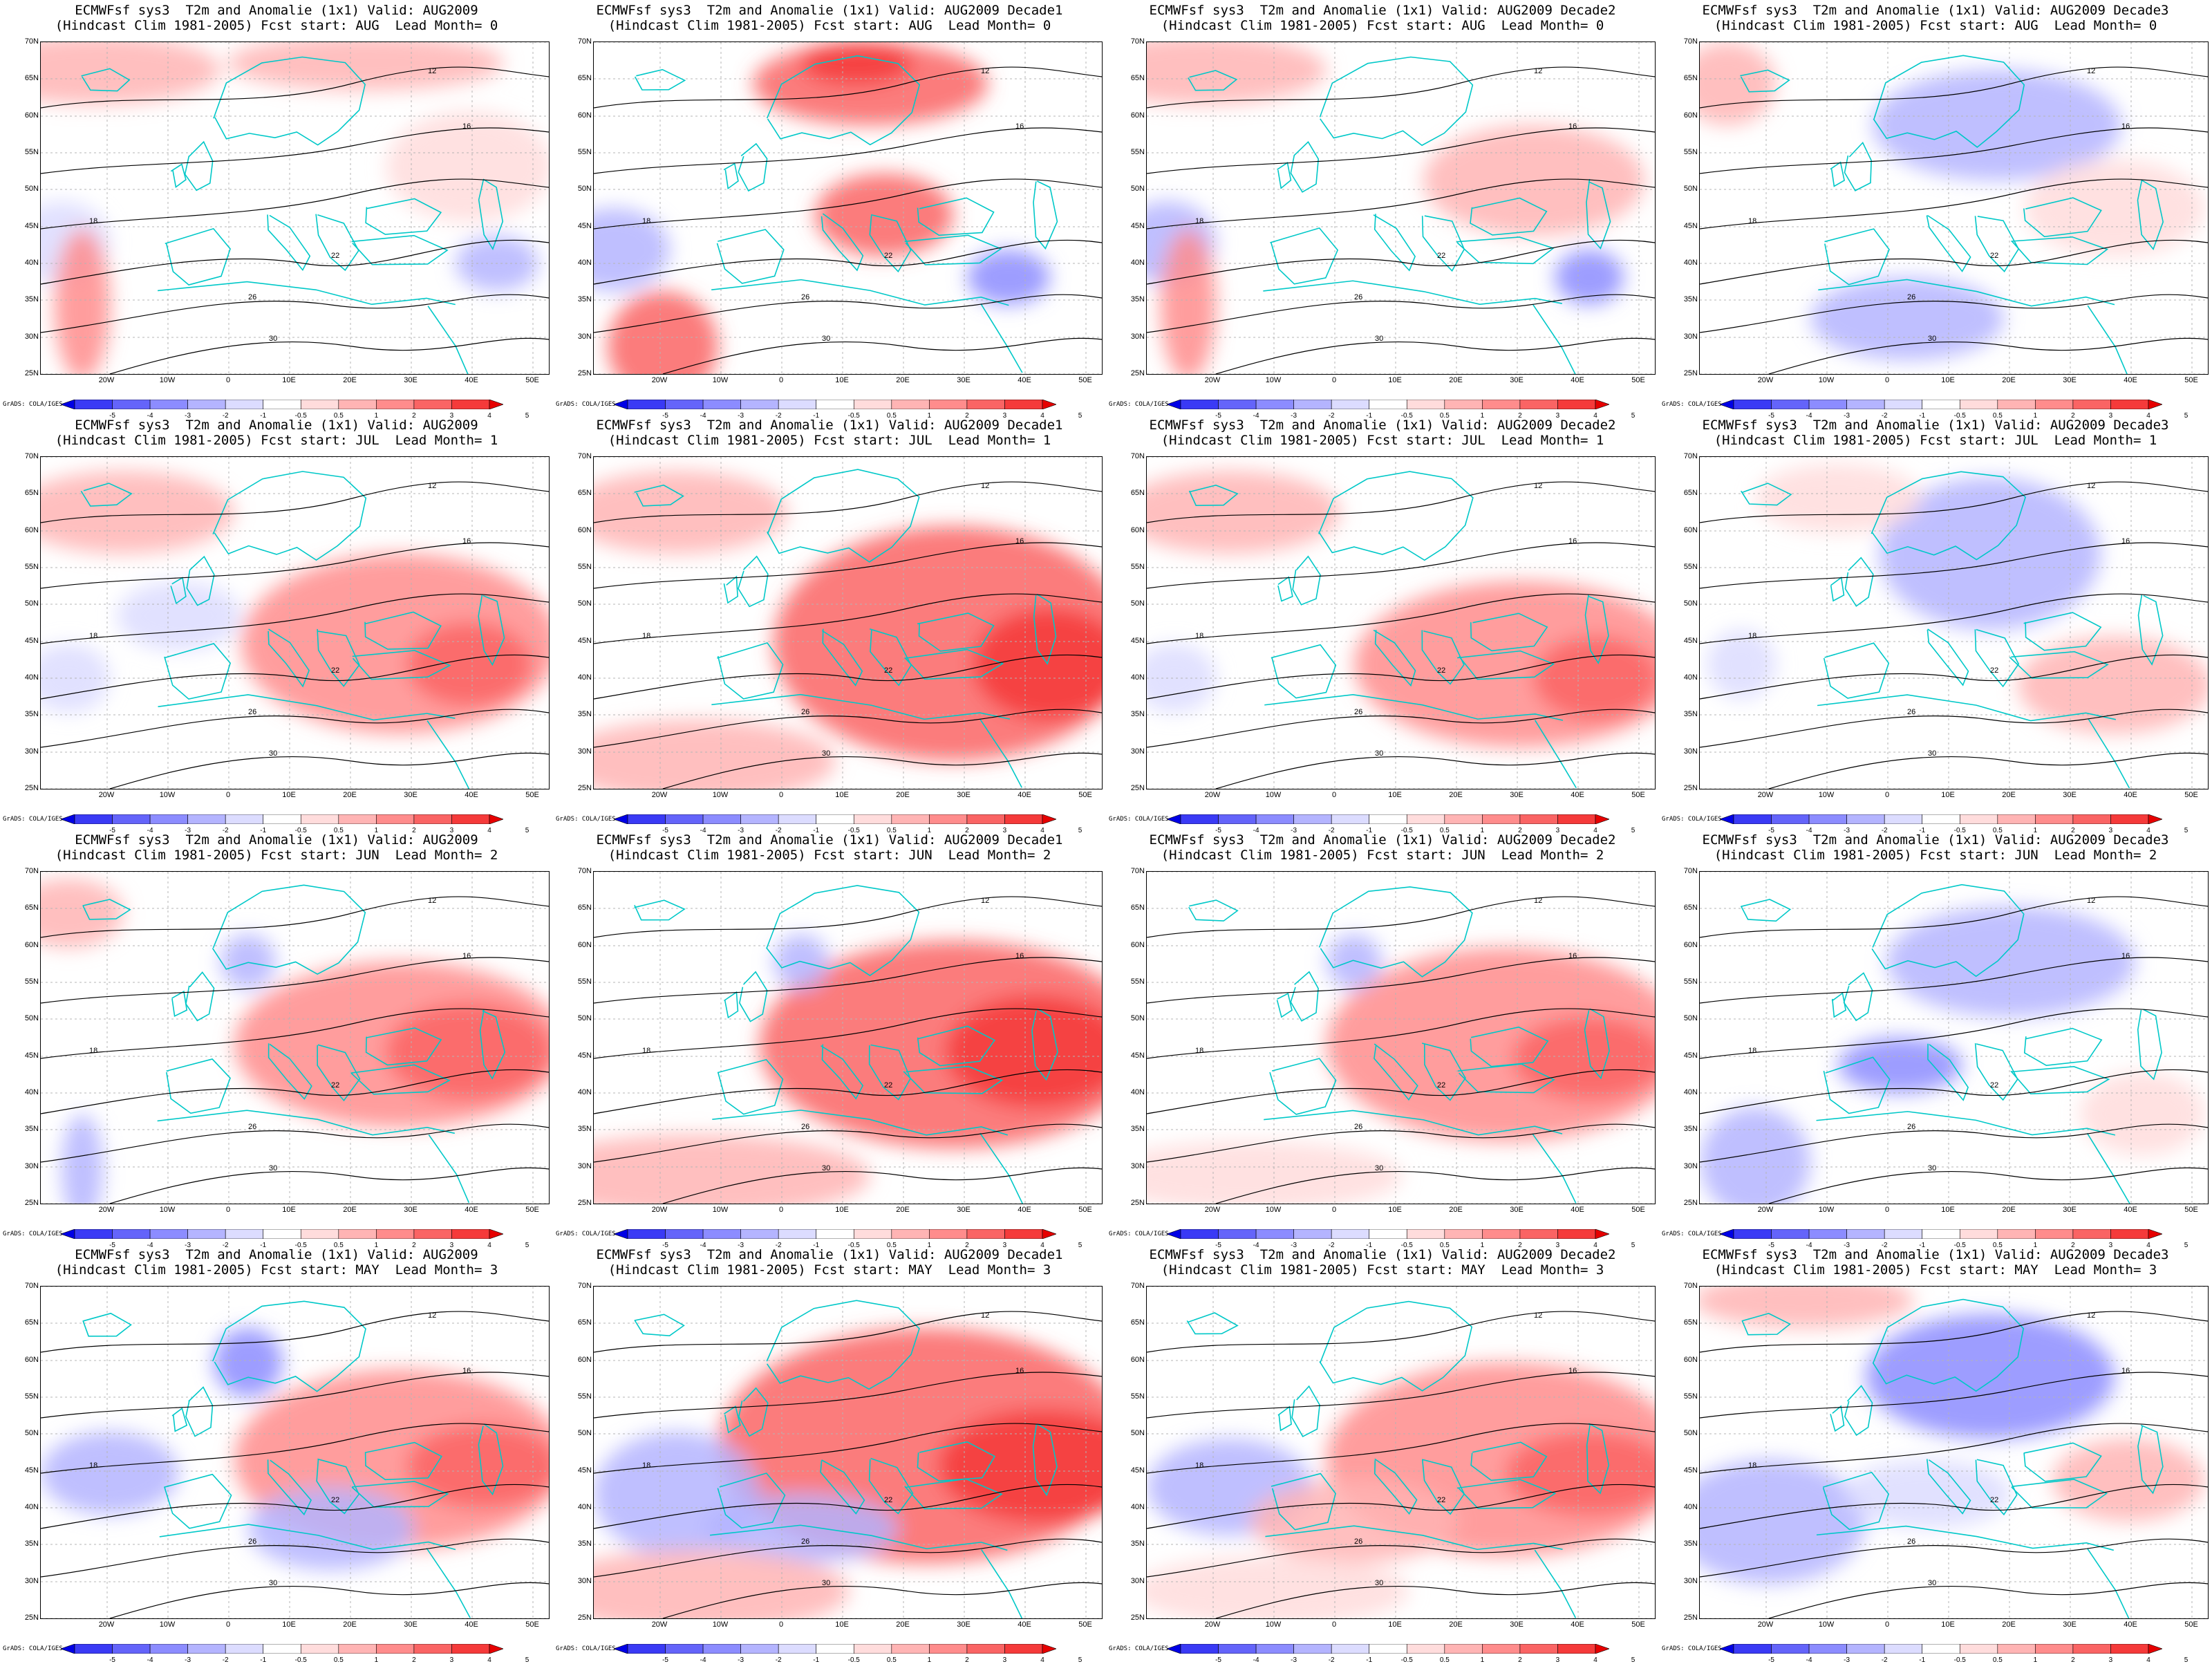 This screenshot has width=2212, height=1664. Describe the element at coordinates (892, 1660) in the screenshot. I see `colorbar-label: 0.5` at that location.